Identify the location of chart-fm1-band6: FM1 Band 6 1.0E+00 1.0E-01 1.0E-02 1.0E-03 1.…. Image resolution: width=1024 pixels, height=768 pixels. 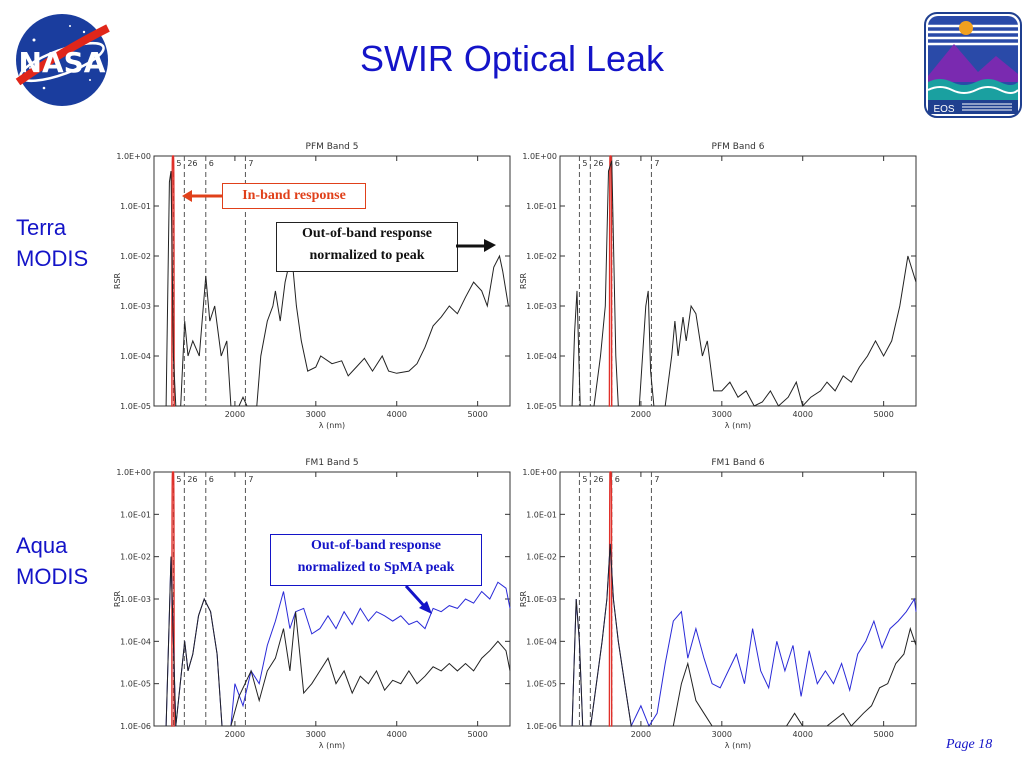
(718, 604).